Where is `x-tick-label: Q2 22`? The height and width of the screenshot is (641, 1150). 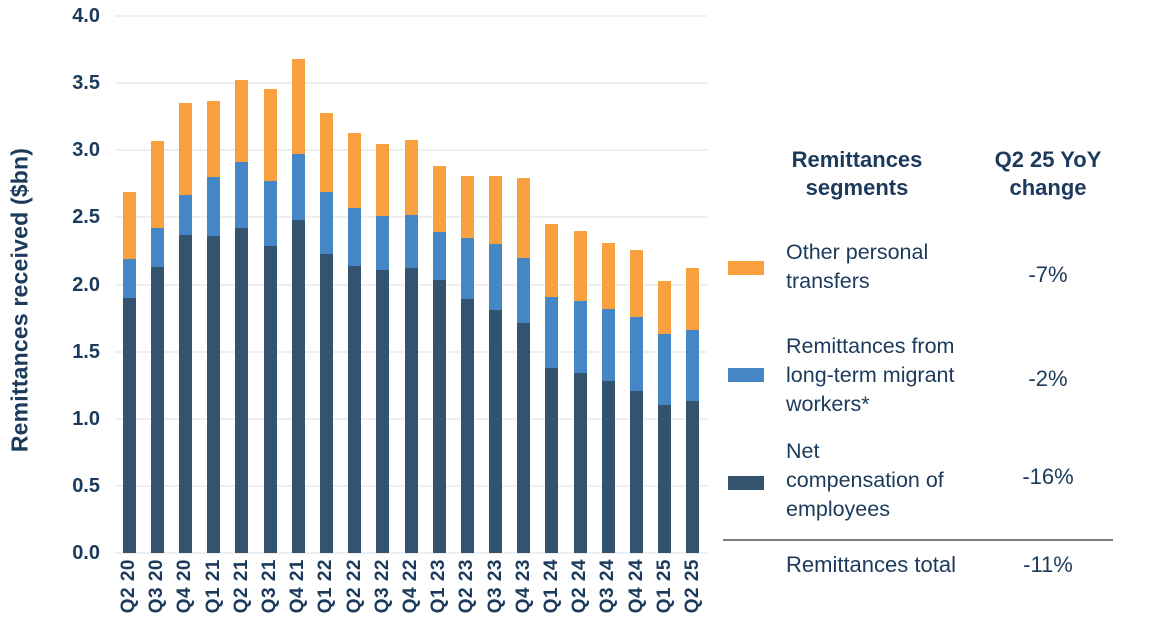 x-tick-label: Q2 22 is located at coordinates (354, 586).